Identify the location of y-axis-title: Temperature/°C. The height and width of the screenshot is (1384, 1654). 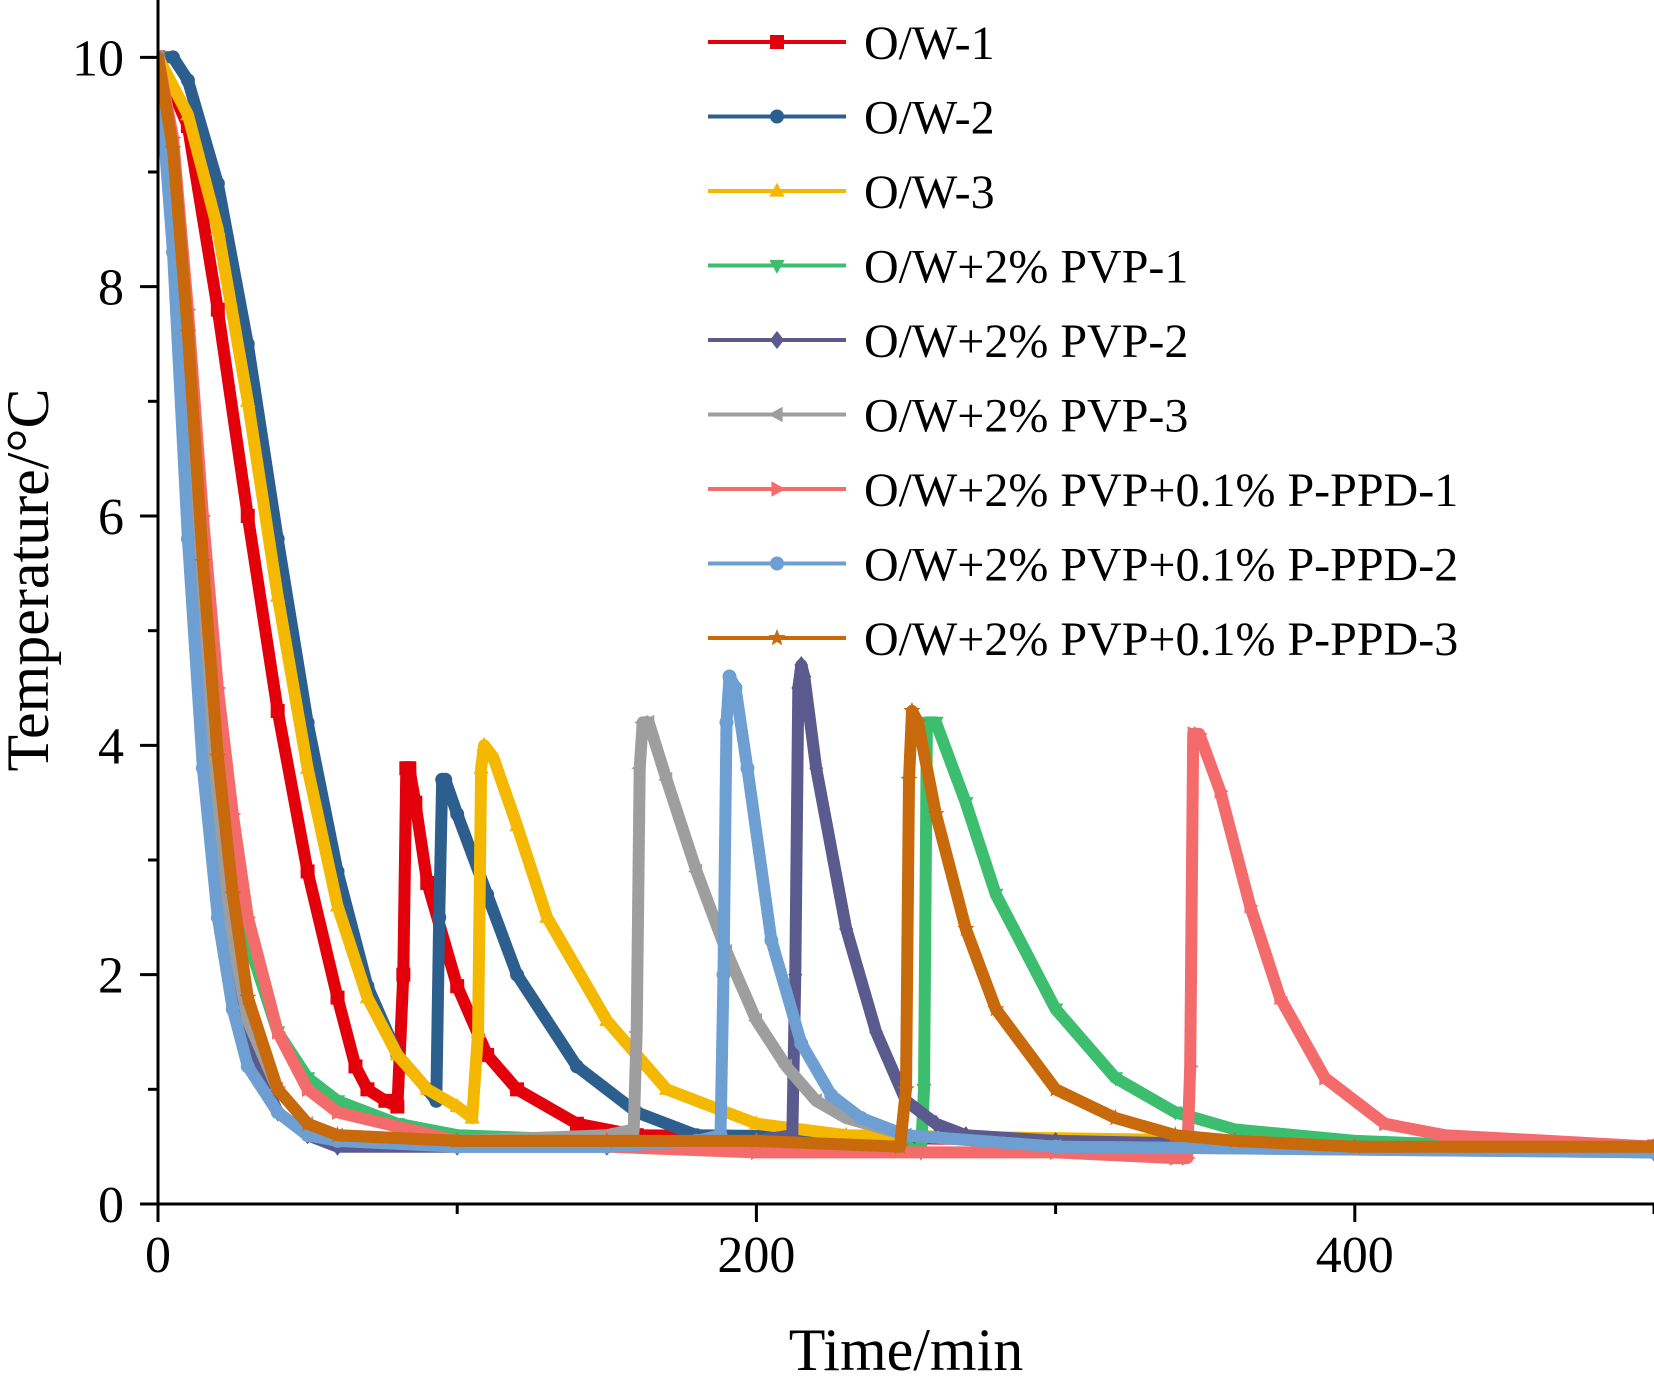
(30, 580).